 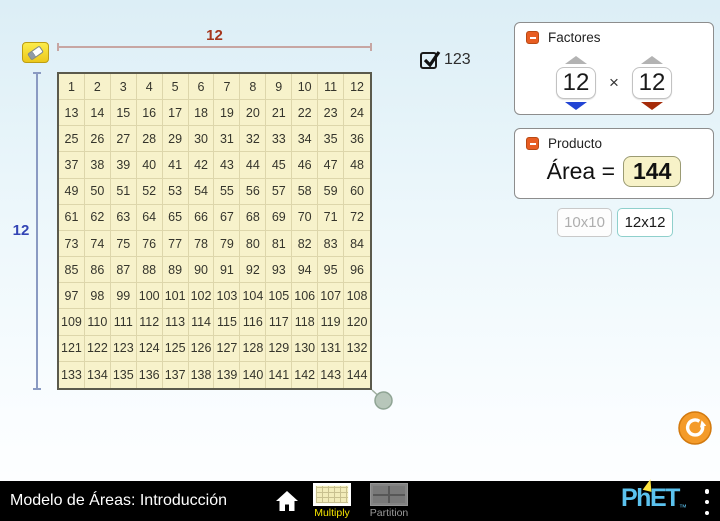 I want to click on grid-cell: 77, so click(x=175, y=244).